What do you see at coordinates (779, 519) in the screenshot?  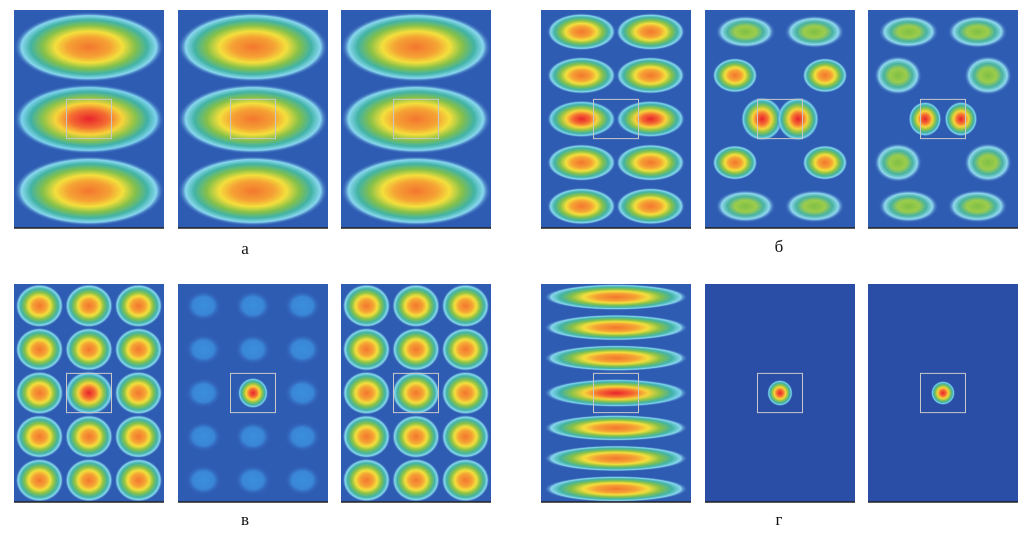 I see `panel-label: г` at bounding box center [779, 519].